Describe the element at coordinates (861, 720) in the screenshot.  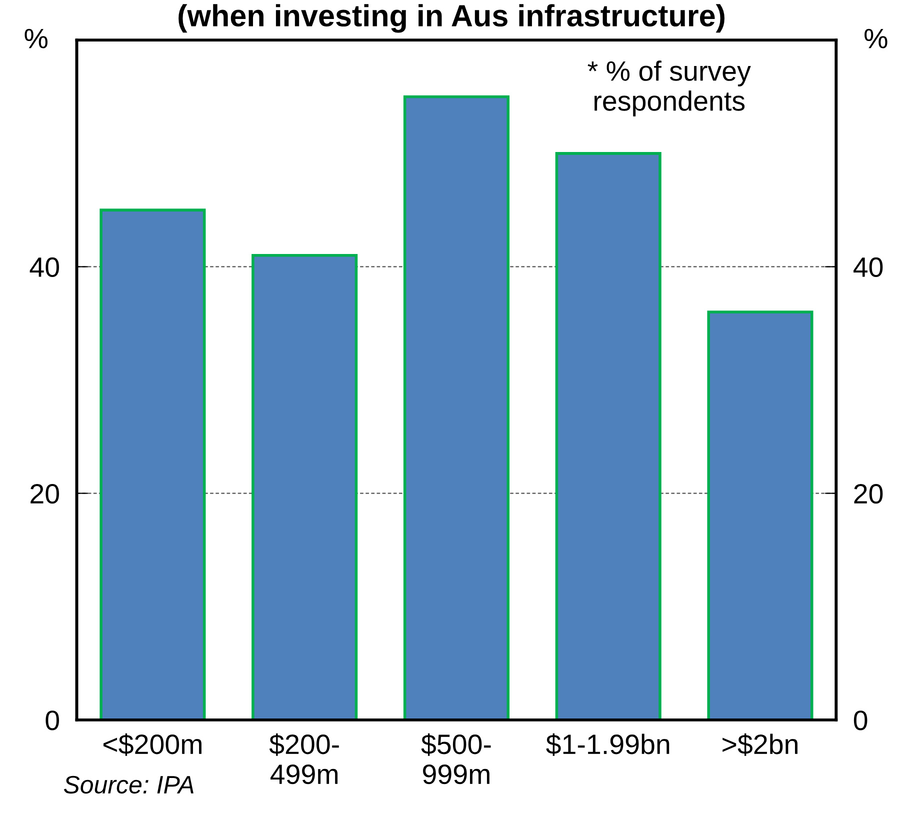
I see `y2-tick-label: 0` at that location.